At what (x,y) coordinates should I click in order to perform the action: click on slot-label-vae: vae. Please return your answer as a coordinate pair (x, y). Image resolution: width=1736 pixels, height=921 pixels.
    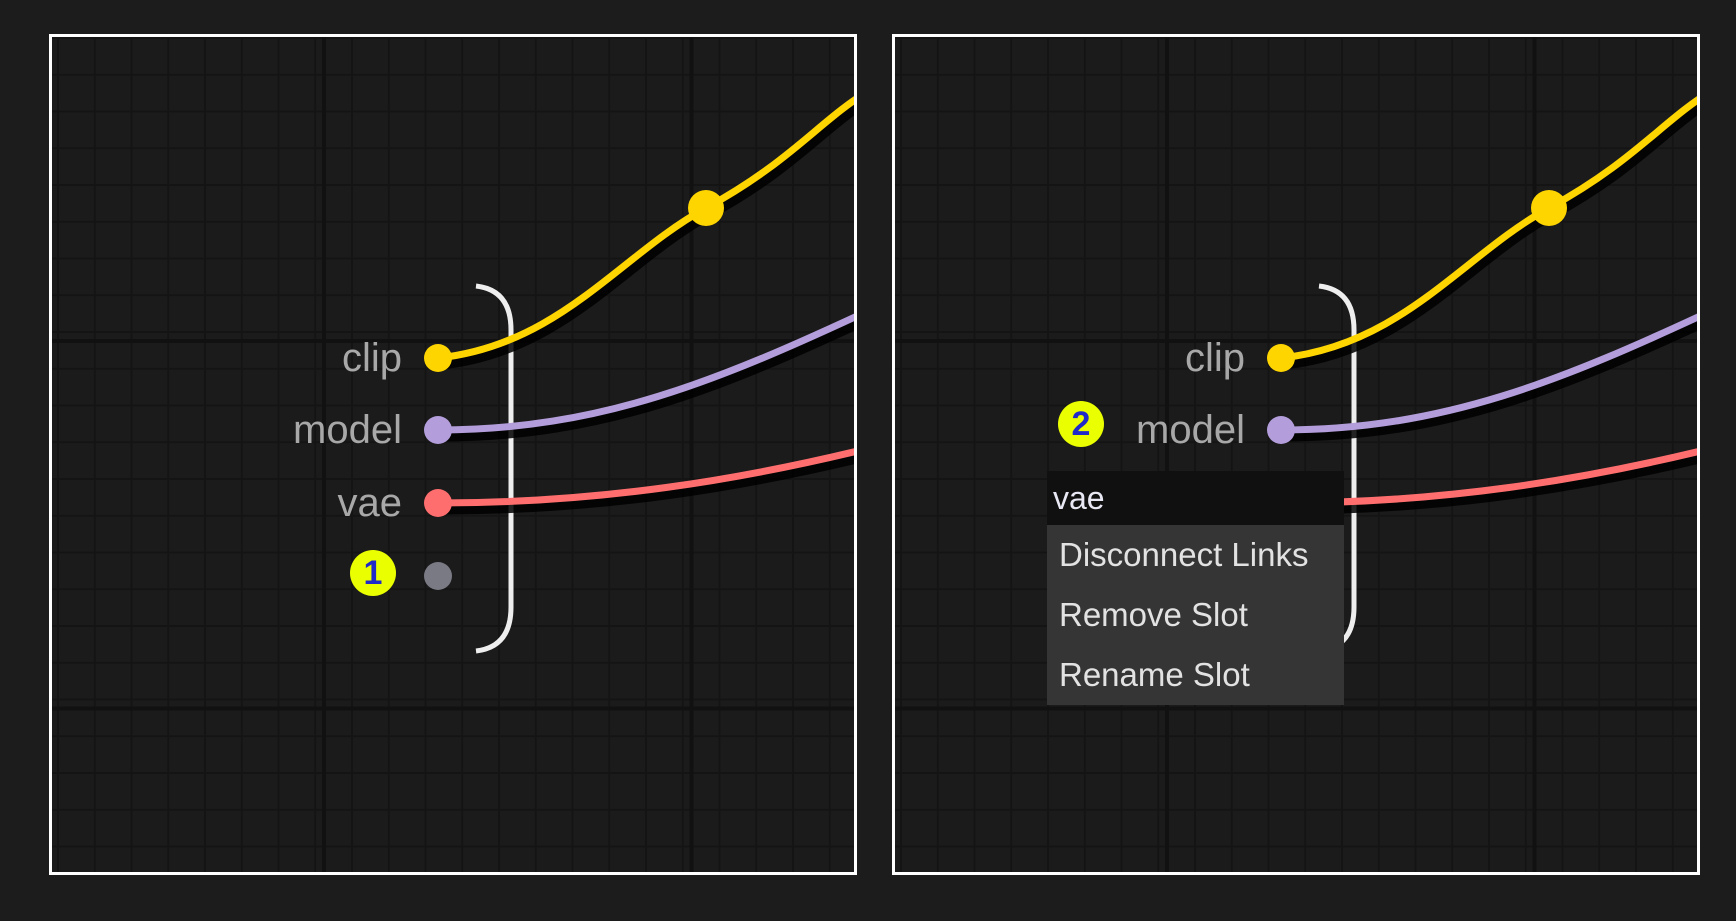
    Looking at the image, I should click on (370, 503).